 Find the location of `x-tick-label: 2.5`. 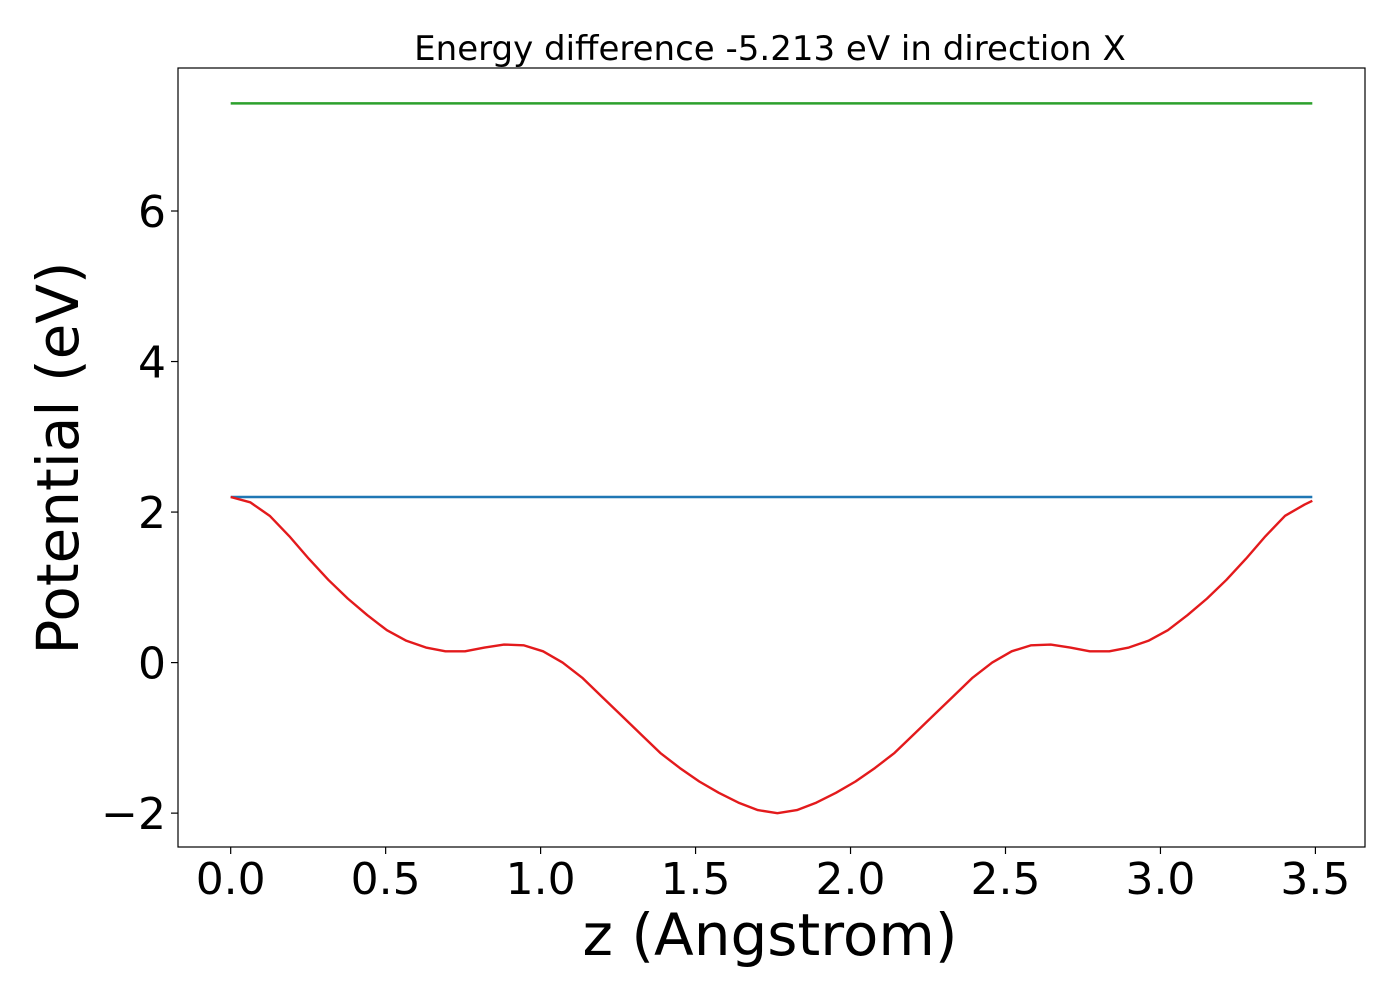

x-tick-label: 2.5 is located at coordinates (1005, 879).